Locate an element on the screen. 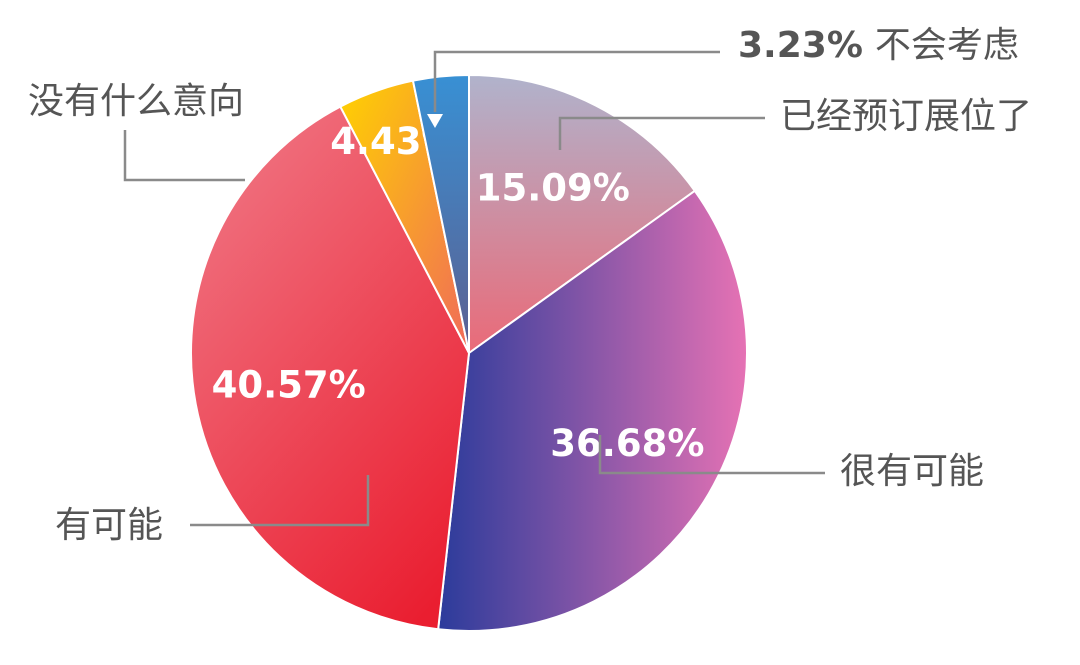  value-label: 15.09% is located at coordinates (553, 187).